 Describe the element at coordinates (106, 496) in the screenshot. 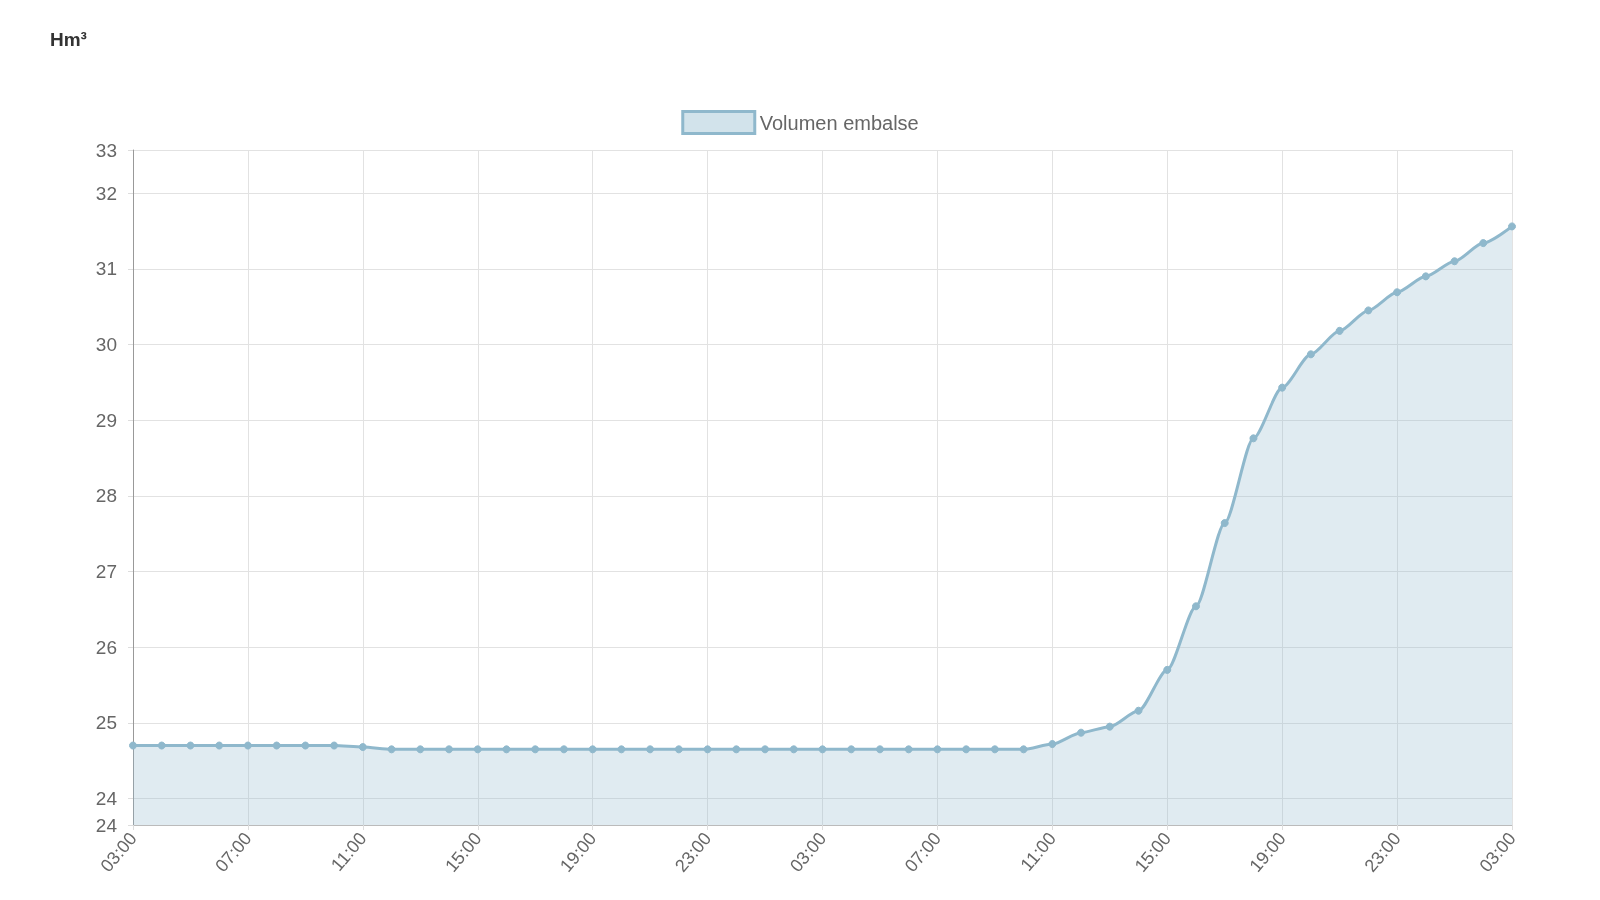

I see `y-tick-label: 28` at that location.